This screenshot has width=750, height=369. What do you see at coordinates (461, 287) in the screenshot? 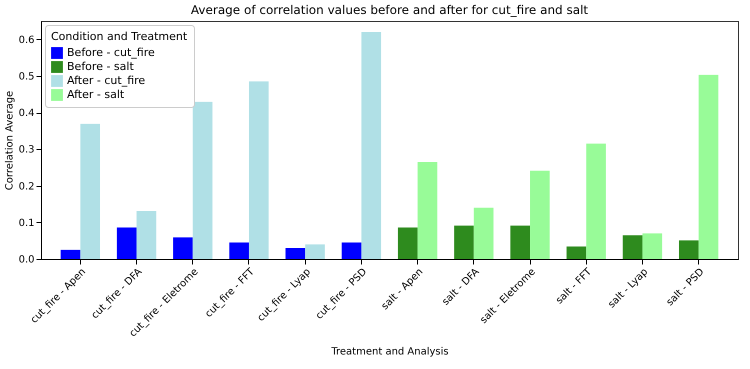
I see `x-tick-label: salt - DFA` at bounding box center [461, 287].